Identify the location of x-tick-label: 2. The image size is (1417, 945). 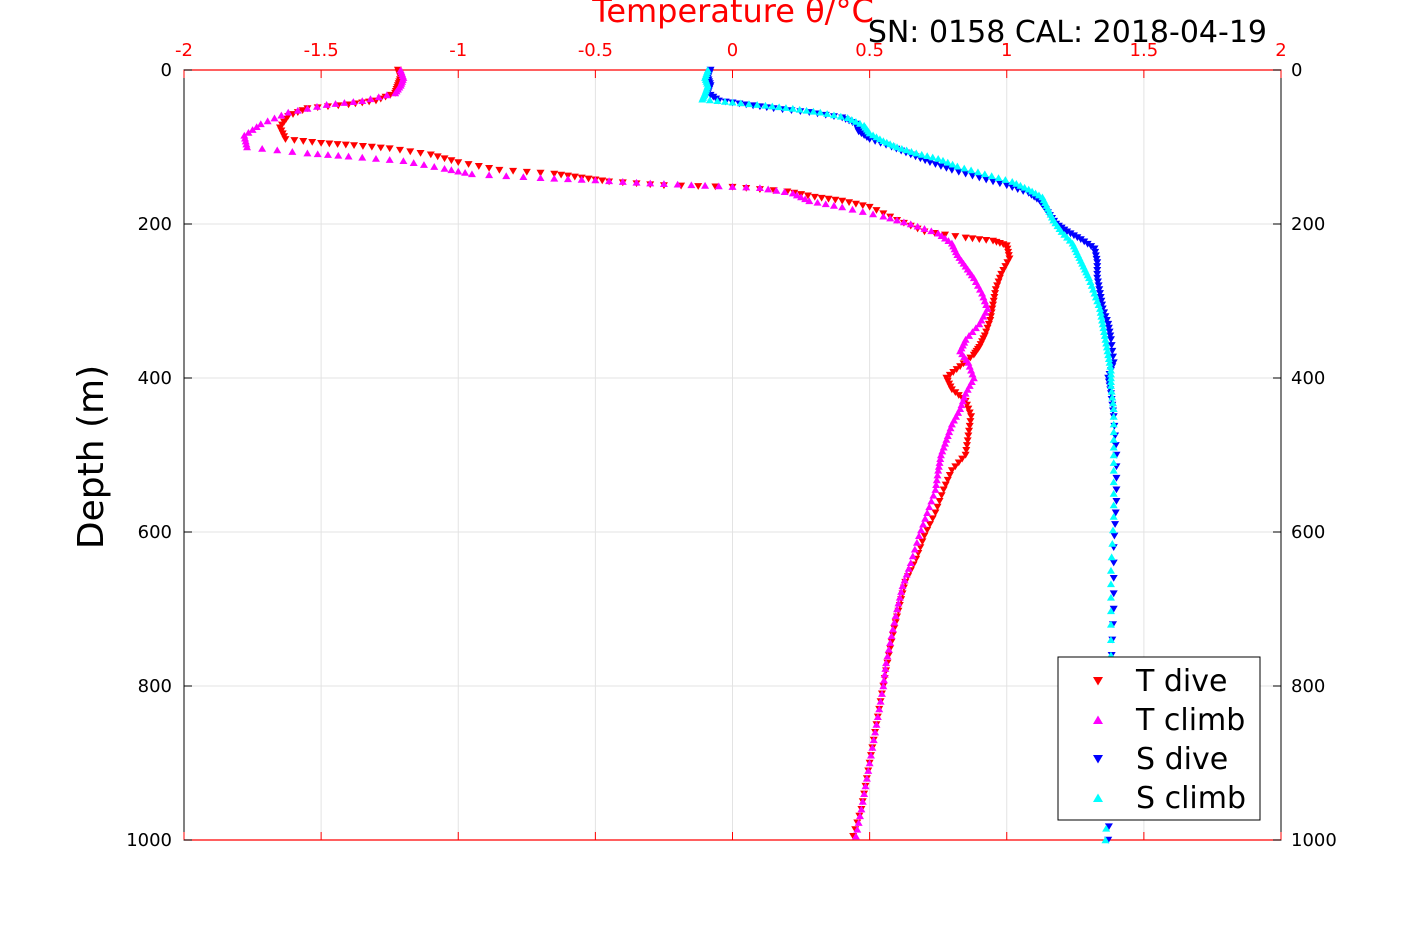
(1280, 50).